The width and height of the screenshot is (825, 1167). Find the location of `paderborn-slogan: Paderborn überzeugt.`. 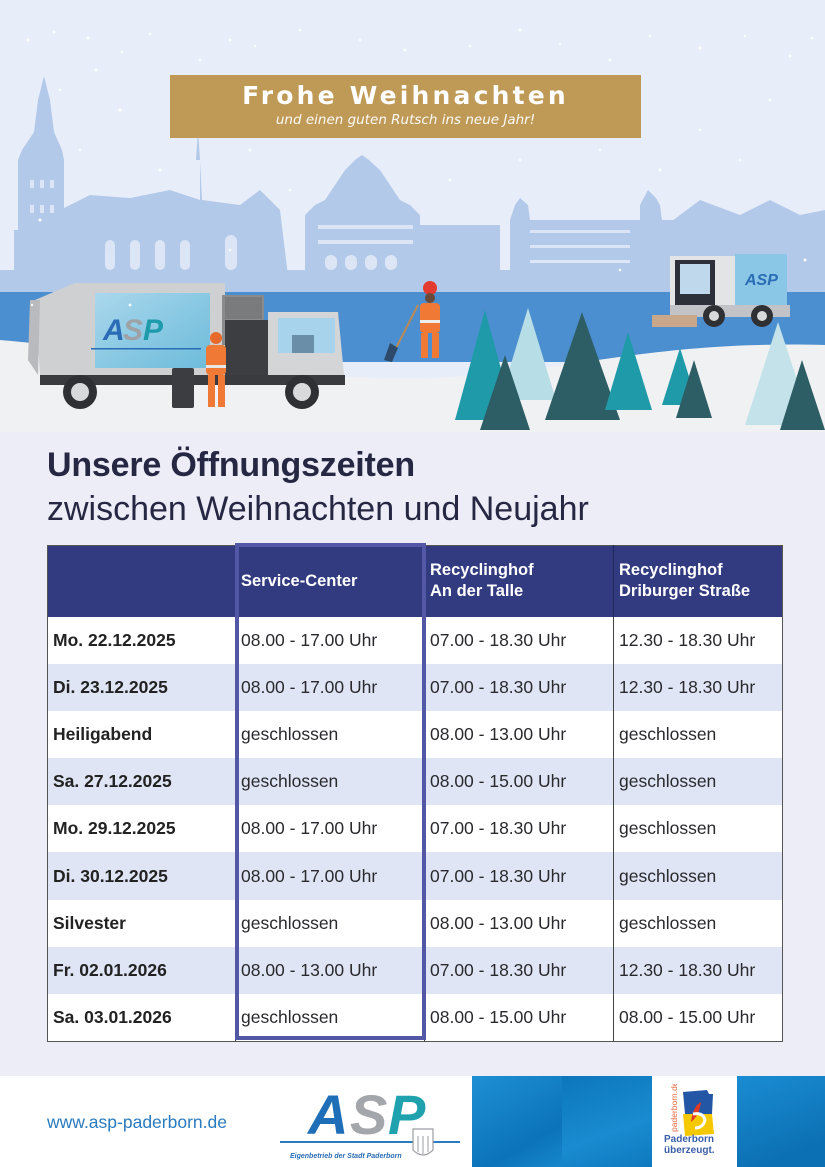

paderborn-slogan: Paderborn überzeugt. is located at coordinates (689, 1145).